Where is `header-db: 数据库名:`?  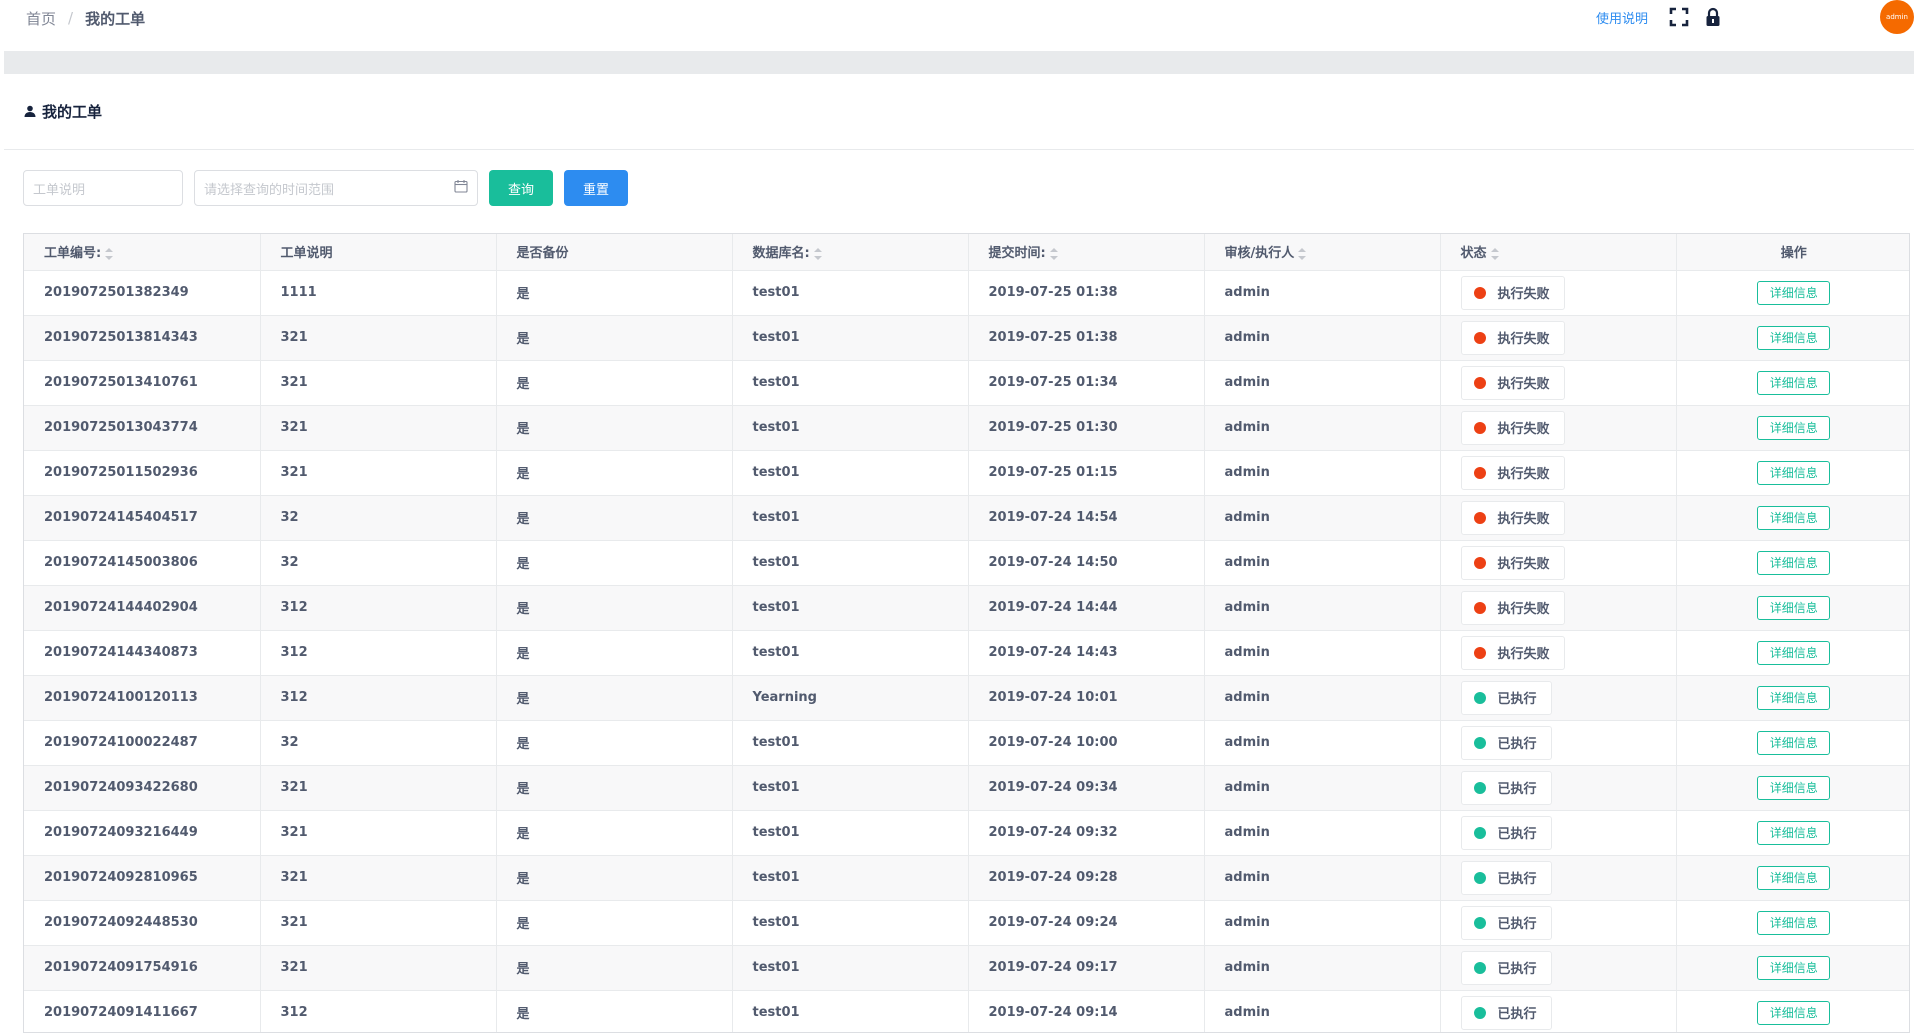 header-db: 数据库名: is located at coordinates (850, 252).